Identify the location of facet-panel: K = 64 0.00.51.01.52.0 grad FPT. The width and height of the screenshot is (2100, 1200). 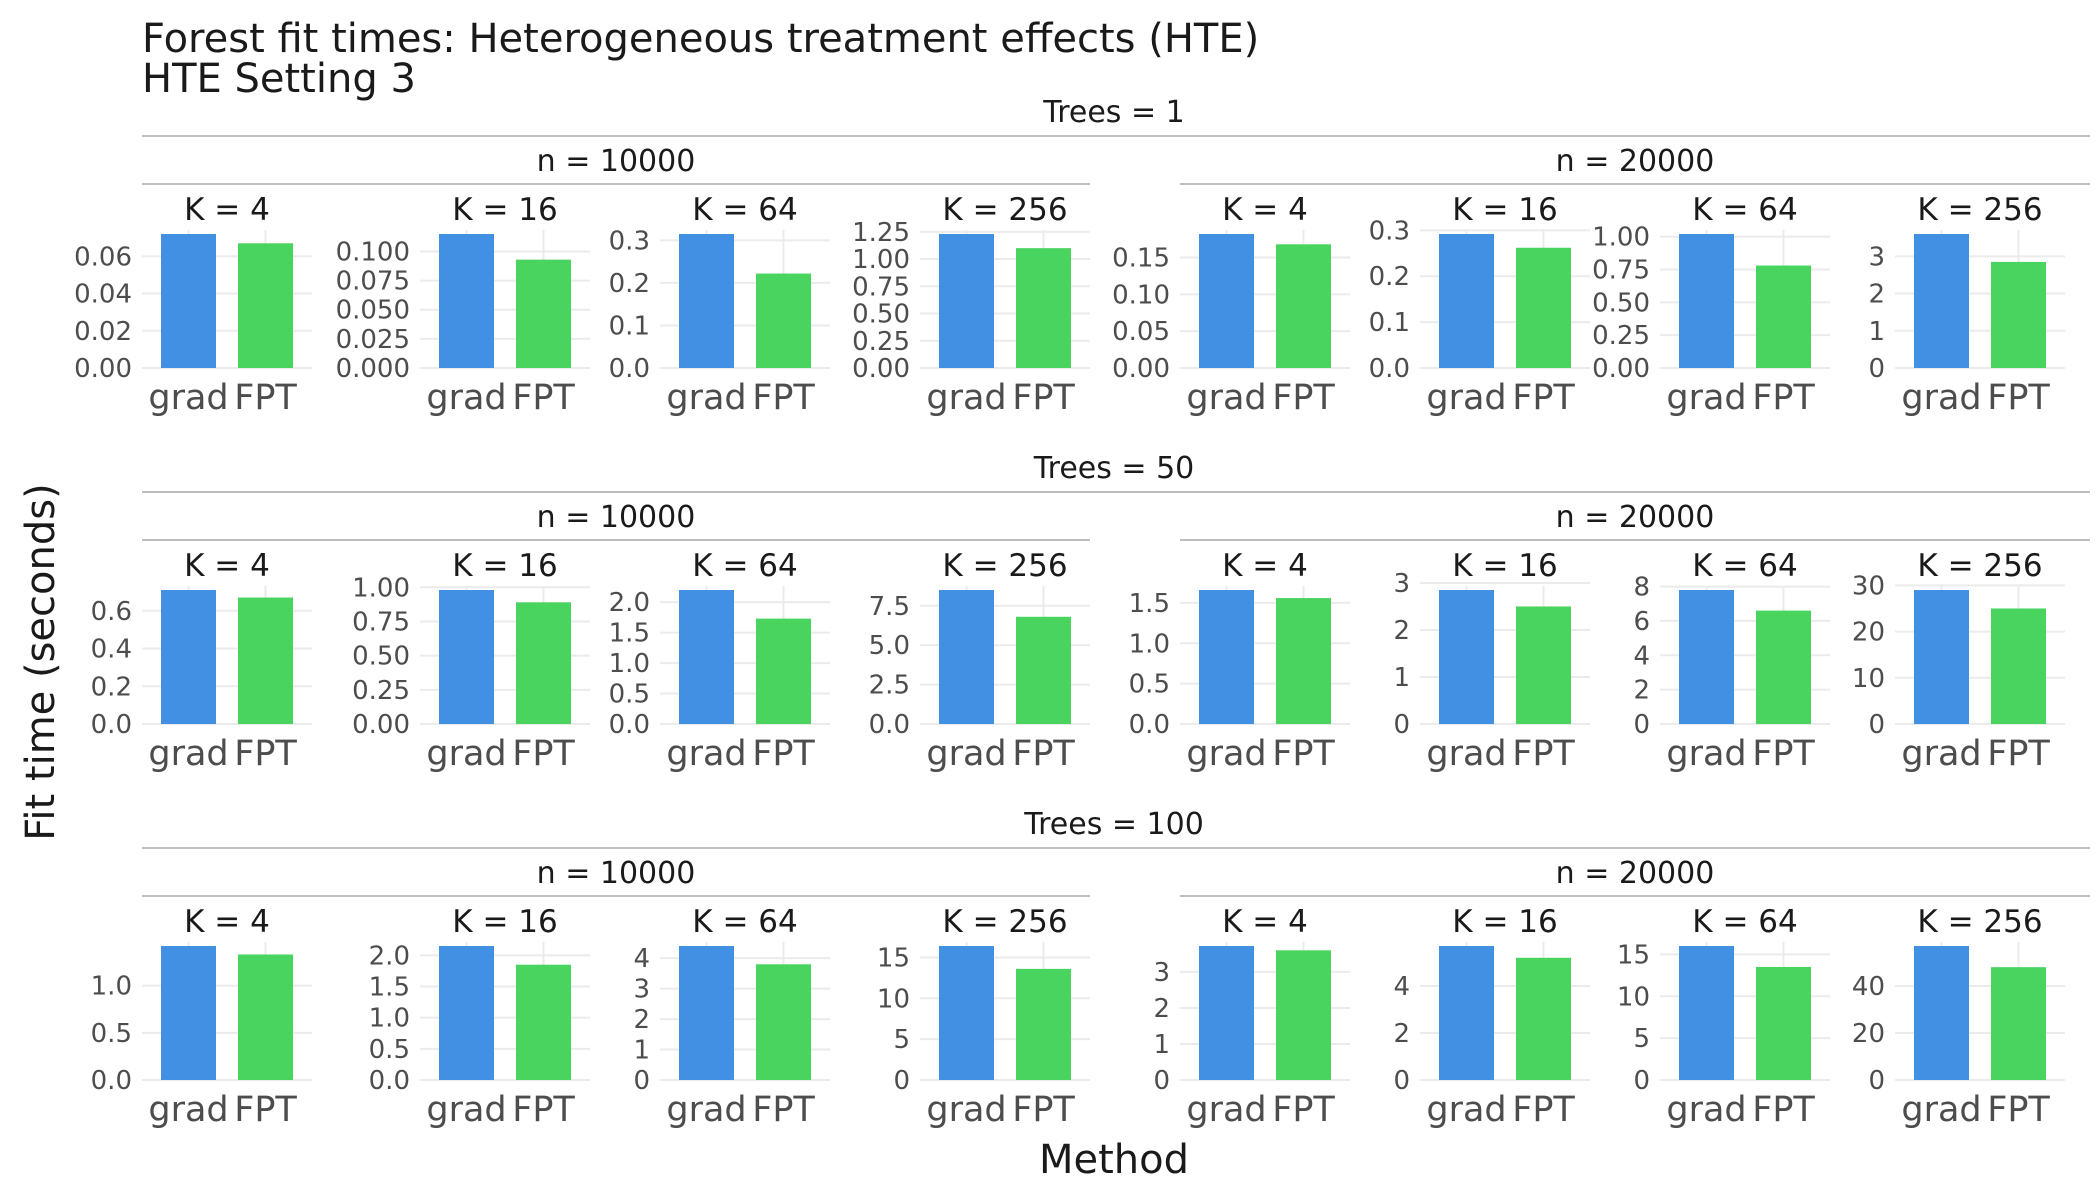
(719, 661).